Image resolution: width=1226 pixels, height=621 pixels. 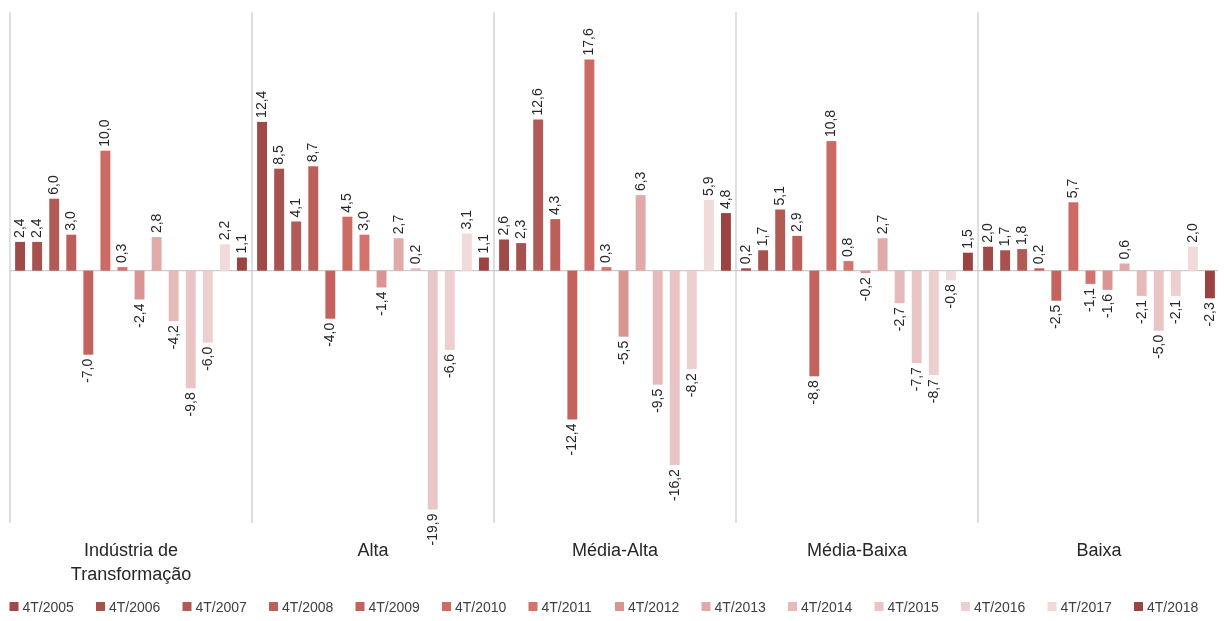 What do you see at coordinates (1055, 316) in the screenshot?
I see `data-label: -2,5` at bounding box center [1055, 316].